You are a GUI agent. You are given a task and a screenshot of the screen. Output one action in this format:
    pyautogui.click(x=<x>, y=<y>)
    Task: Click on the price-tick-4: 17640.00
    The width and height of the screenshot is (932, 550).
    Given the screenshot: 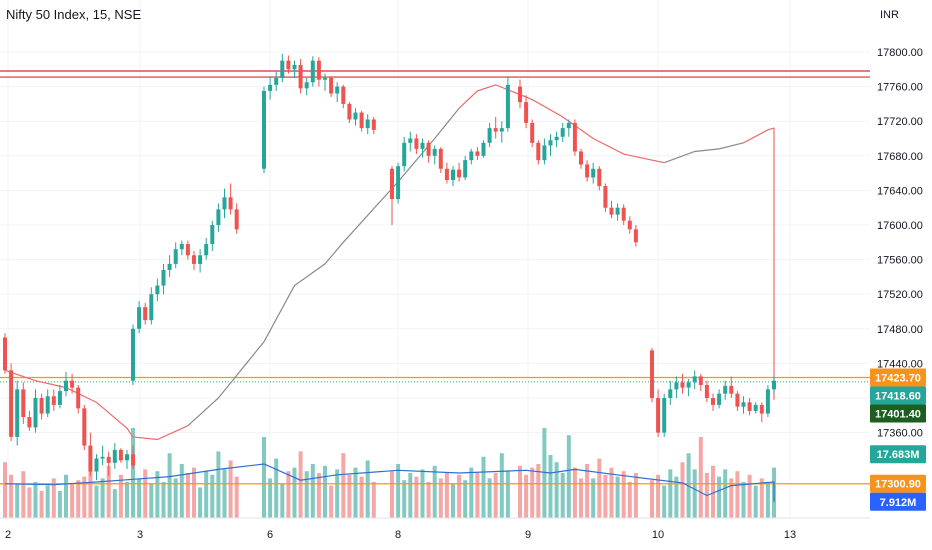 What is the action you would take?
    pyautogui.click(x=900, y=191)
    